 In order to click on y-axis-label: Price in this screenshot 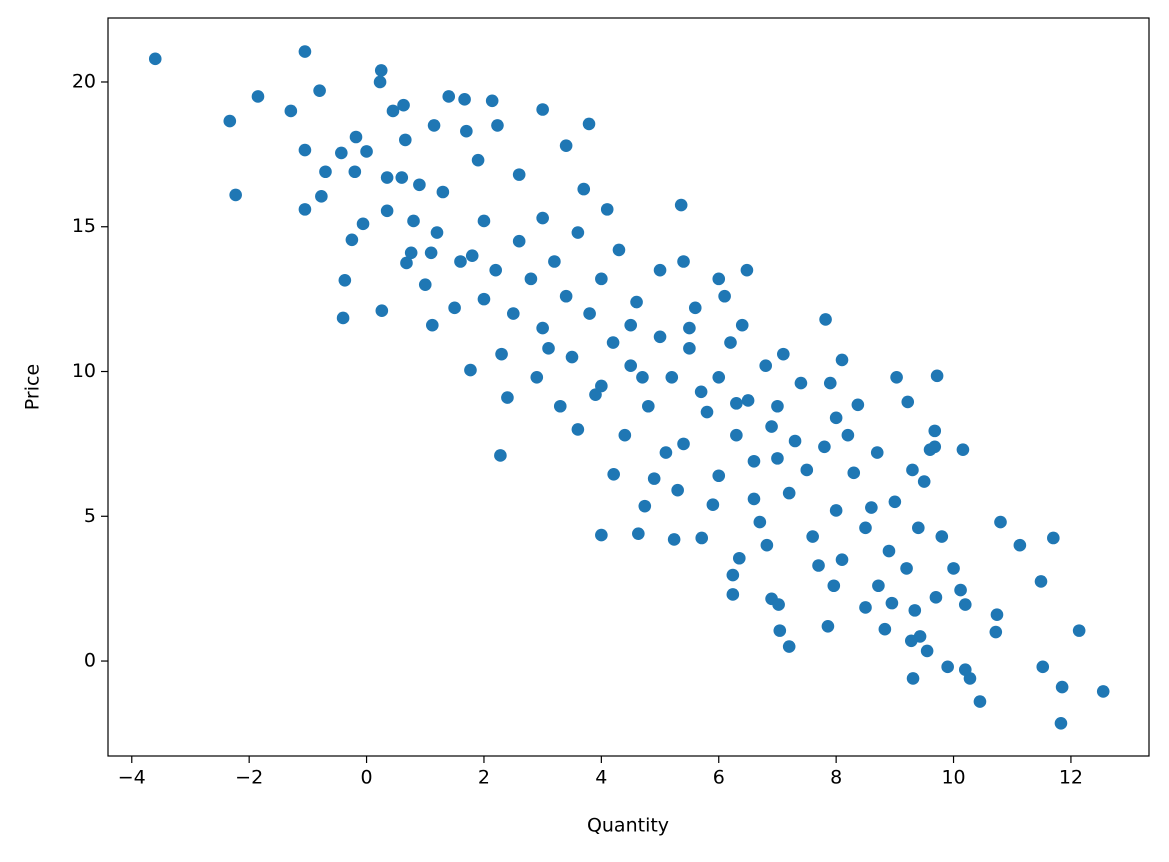, I will do `click(33, 387)`.